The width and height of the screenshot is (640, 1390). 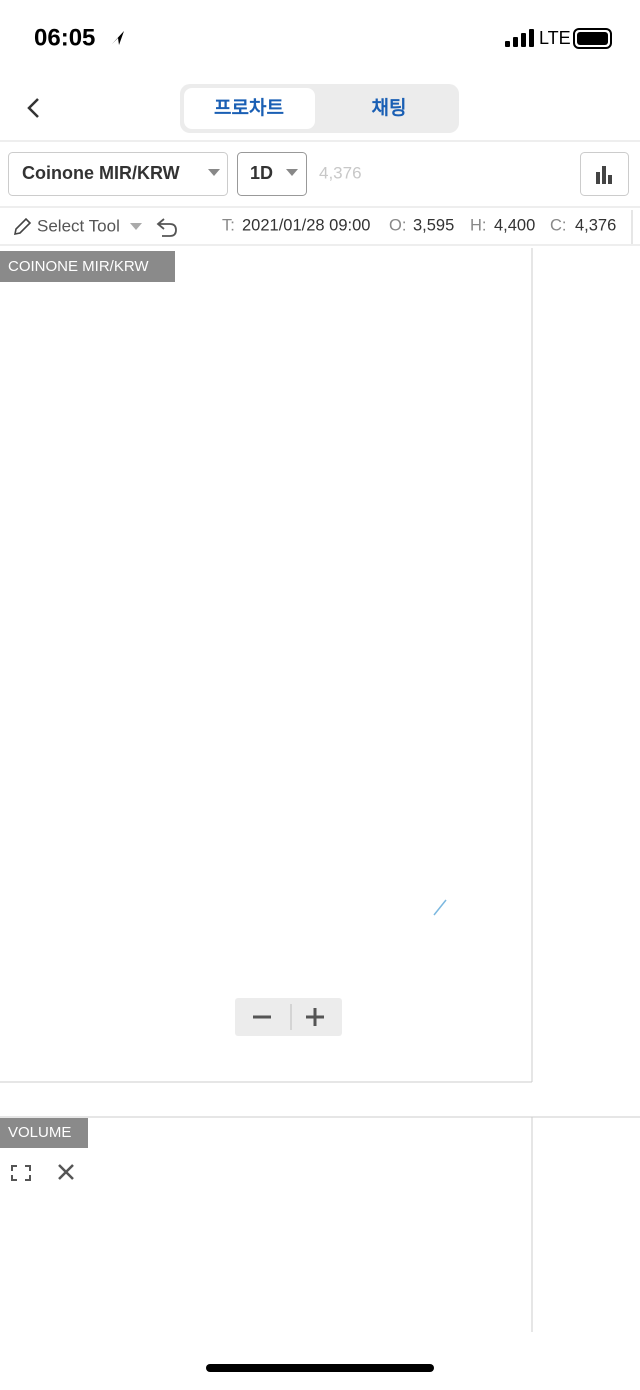 I want to click on symbol: Coinone MIR/KRW, so click(x=101, y=173).